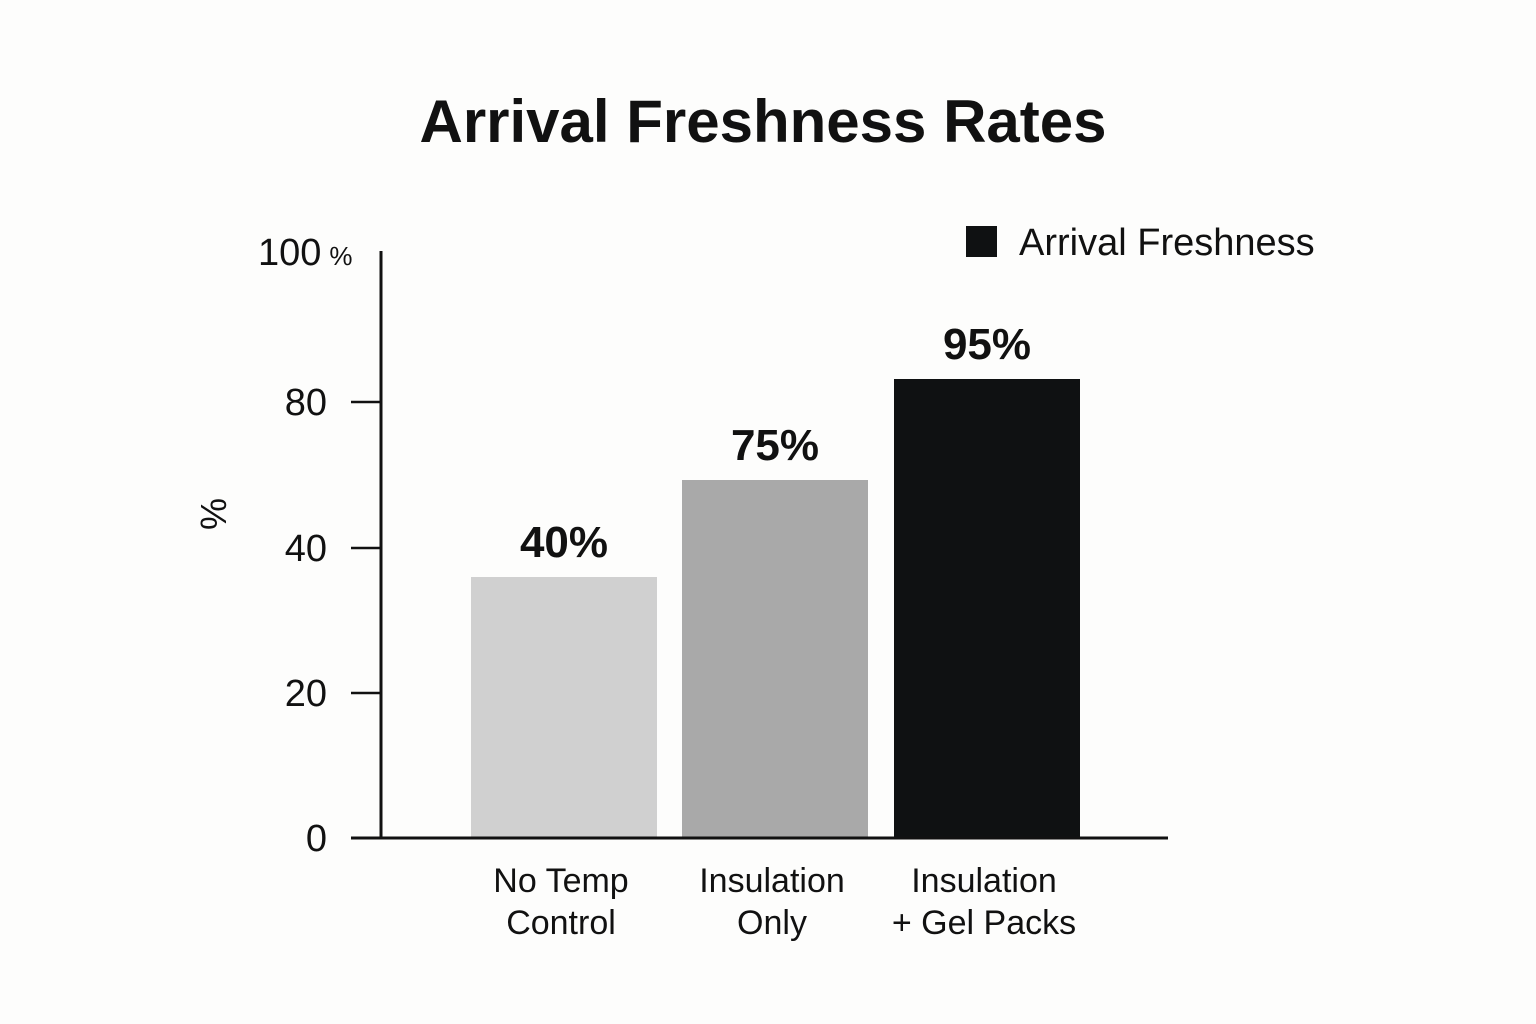 This screenshot has height=1024, width=1536. What do you see at coordinates (213, 514) in the screenshot?
I see `y-axis-label: %` at bounding box center [213, 514].